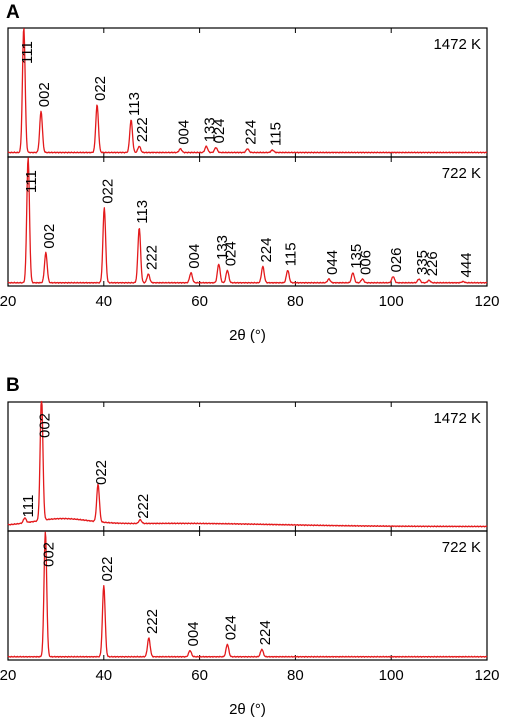  What do you see at coordinates (332, 262) in the screenshot?
I see `peak-label-044: 044` at bounding box center [332, 262].